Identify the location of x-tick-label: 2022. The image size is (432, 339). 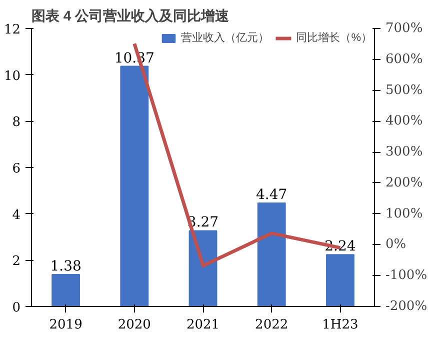
(271, 325).